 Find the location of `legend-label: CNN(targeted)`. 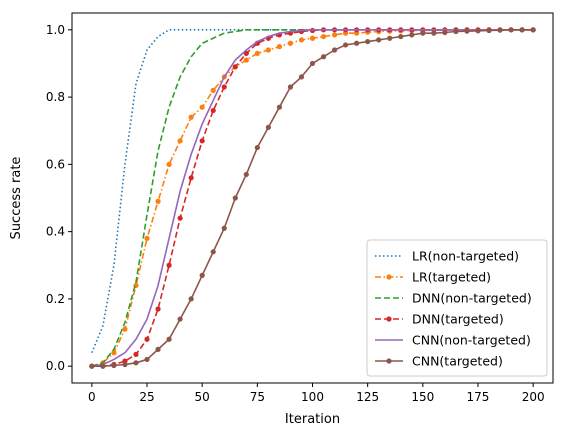

legend-label: CNN(targeted) is located at coordinates (457, 361).